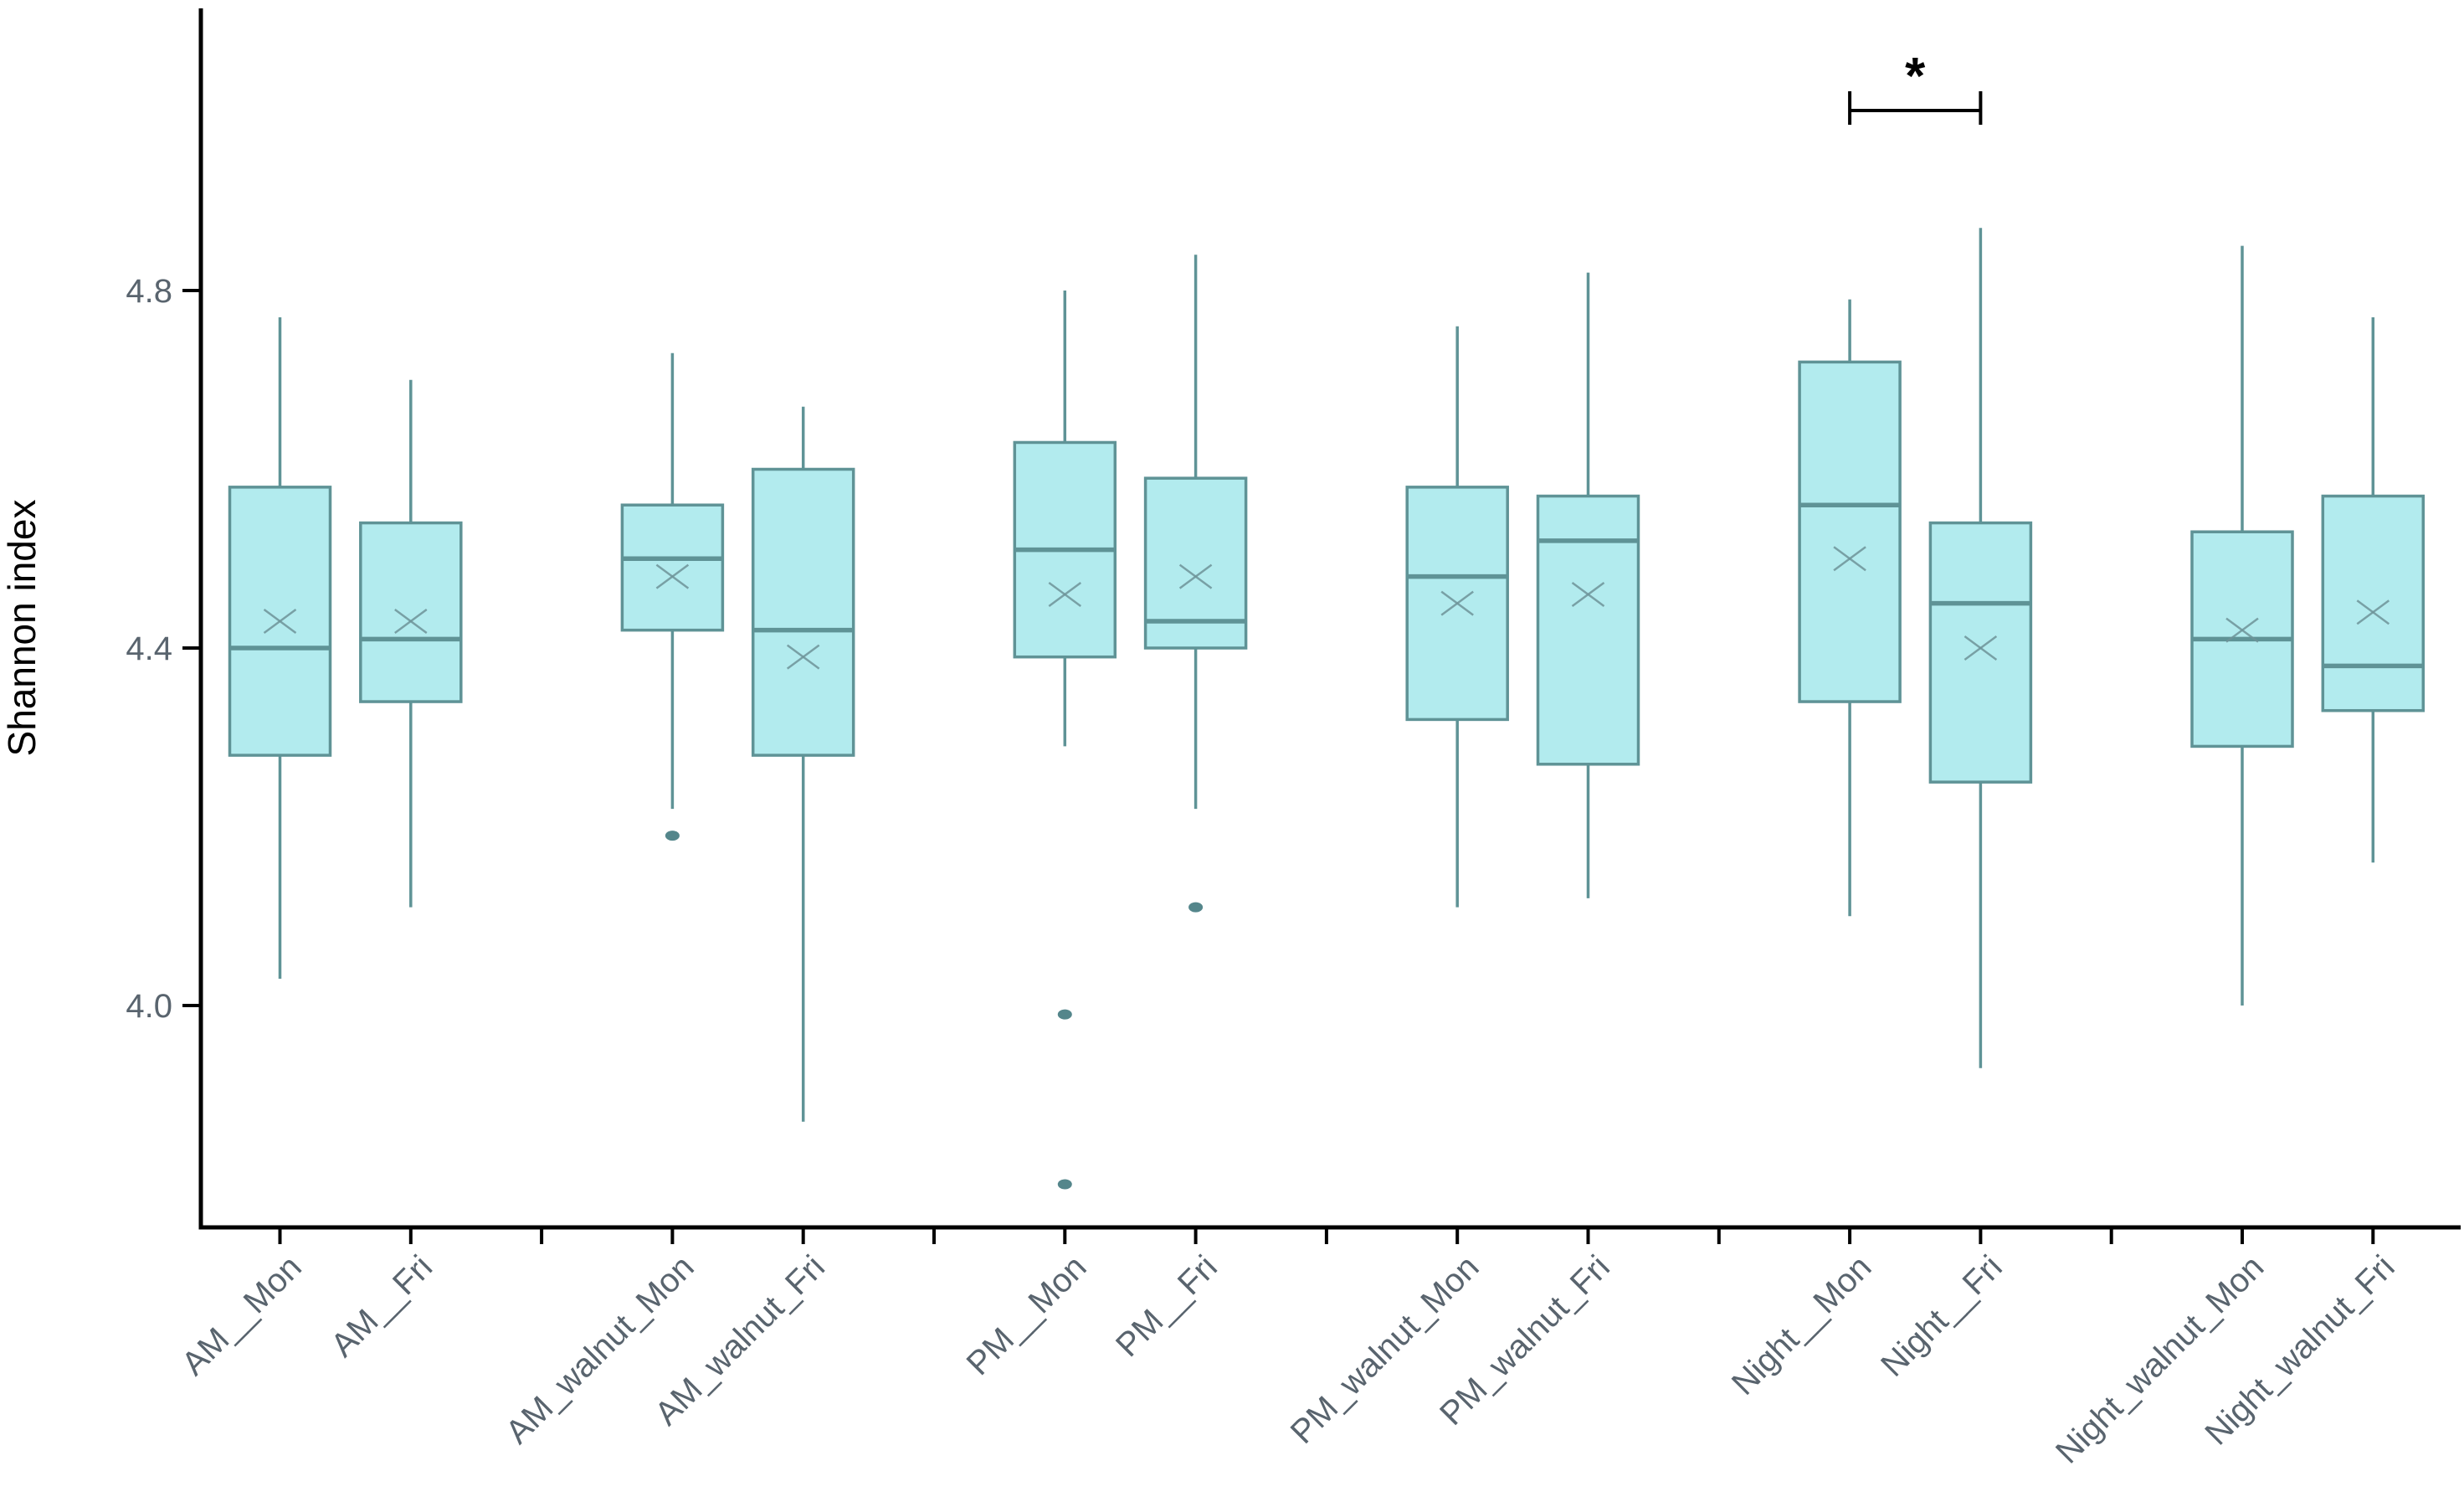  I want to click on box-group-Night_walnut_Mon, so click(2242, 625).